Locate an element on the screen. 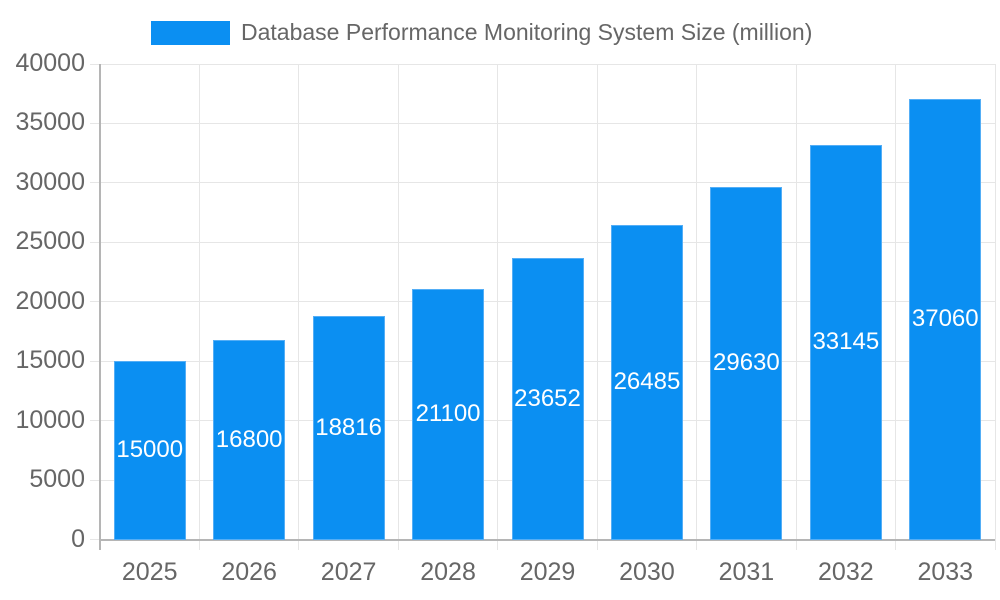  bar-value-label: 18816 is located at coordinates (348, 427).